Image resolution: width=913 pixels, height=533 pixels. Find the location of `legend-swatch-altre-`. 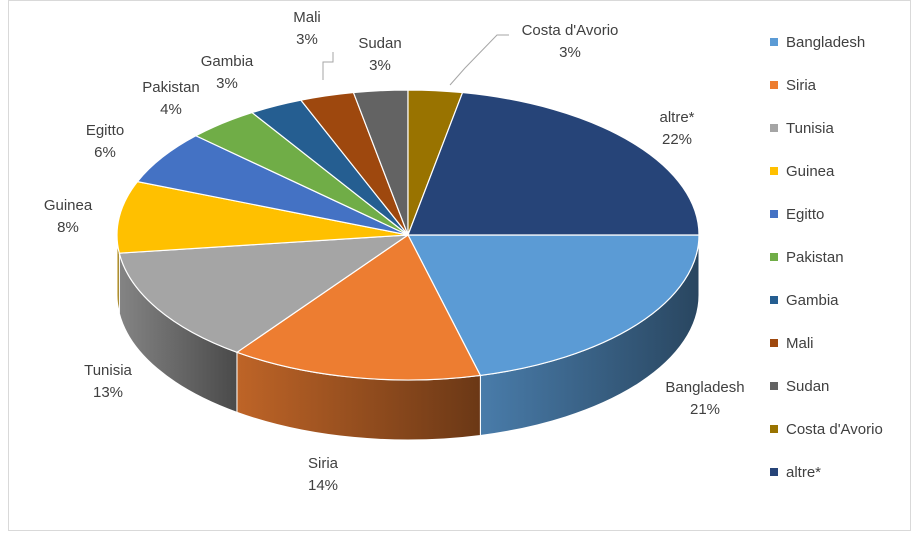

legend-swatch-altre- is located at coordinates (774, 472).